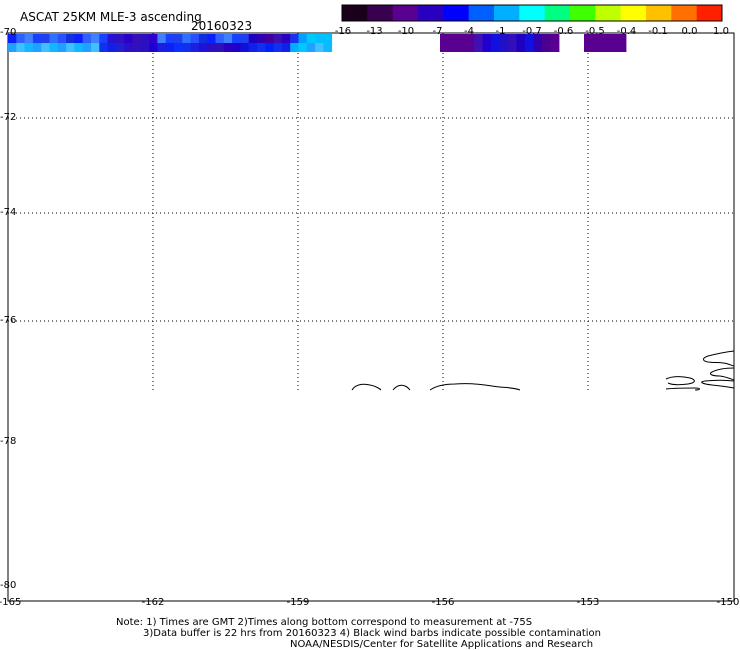 The image size is (740, 650). I want to click on lat-label: -76, so click(8, 320).